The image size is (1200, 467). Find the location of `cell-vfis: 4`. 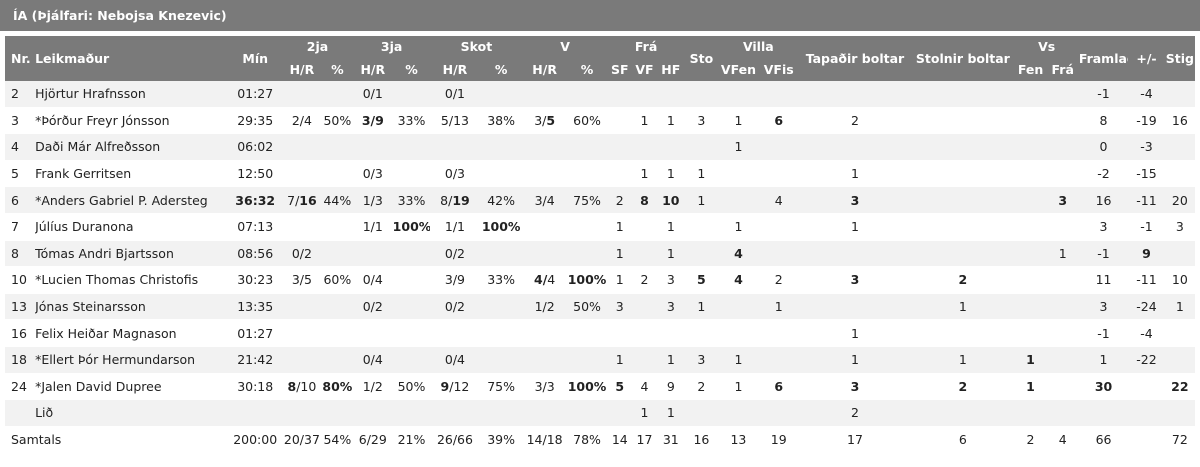

cell-vfis: 4 is located at coordinates (778, 200).